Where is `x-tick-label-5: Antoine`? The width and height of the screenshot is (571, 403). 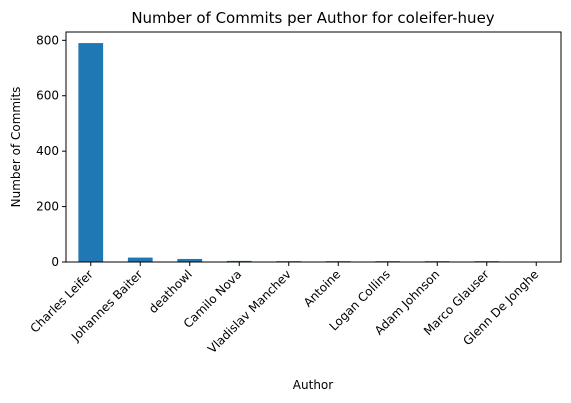 x-tick-label-5: Antoine is located at coordinates (322, 288).